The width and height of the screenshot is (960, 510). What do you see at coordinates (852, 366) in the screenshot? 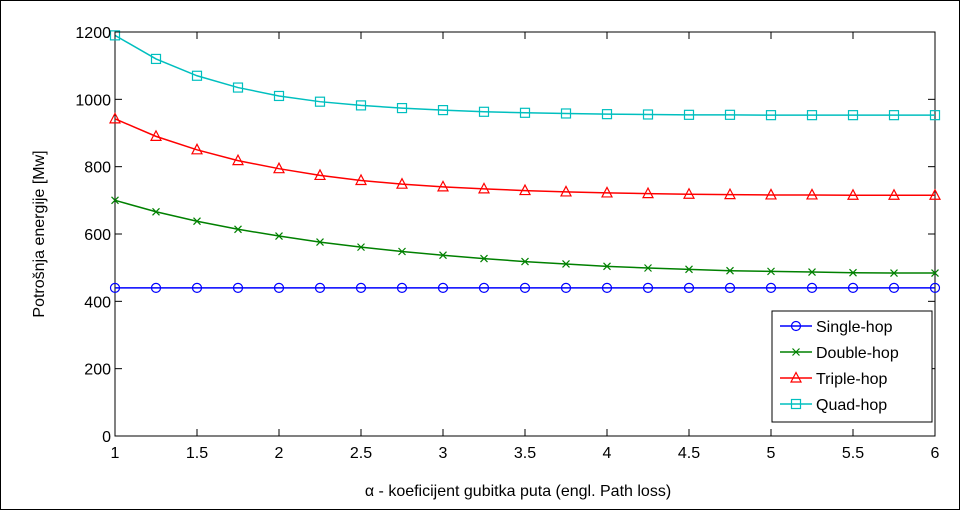
I see `legend: Single-hop Double-hop Triple-hop Quad-hop` at bounding box center [852, 366].